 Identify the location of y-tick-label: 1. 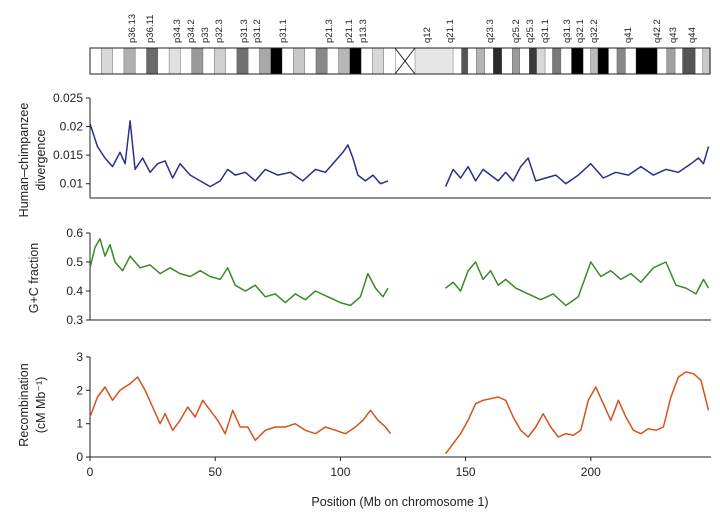
(79, 424).